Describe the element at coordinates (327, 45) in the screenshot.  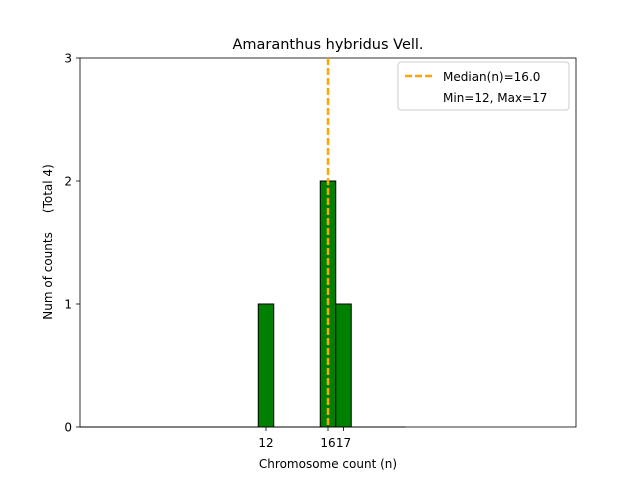
I see `chart-title: Amaranthus hybridus Vell.` at that location.